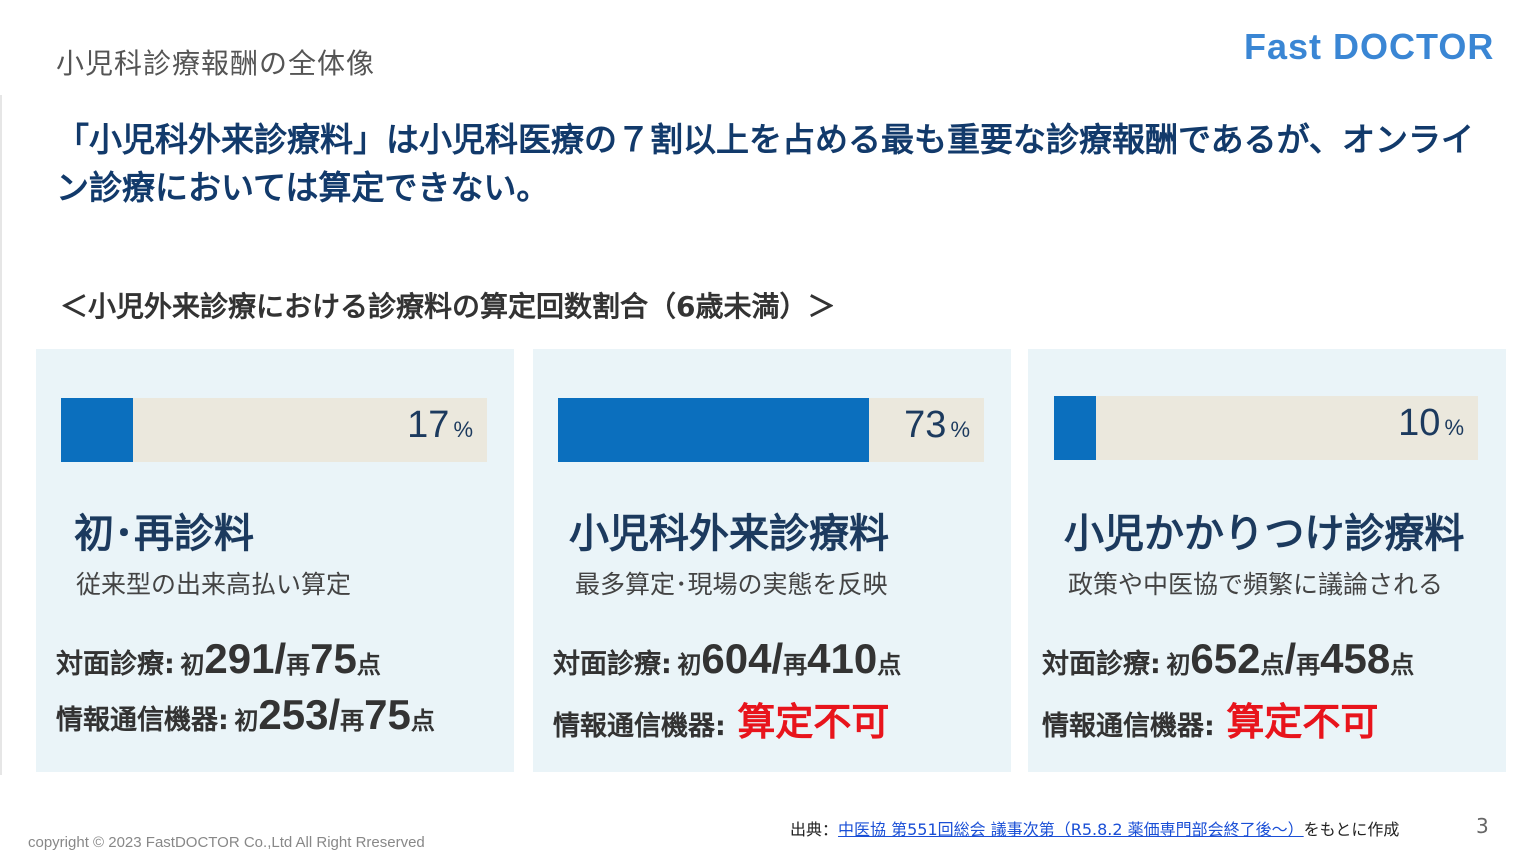  Describe the element at coordinates (1369, 46) in the screenshot. I see `brand-logo: Fast DOCTOR` at that location.